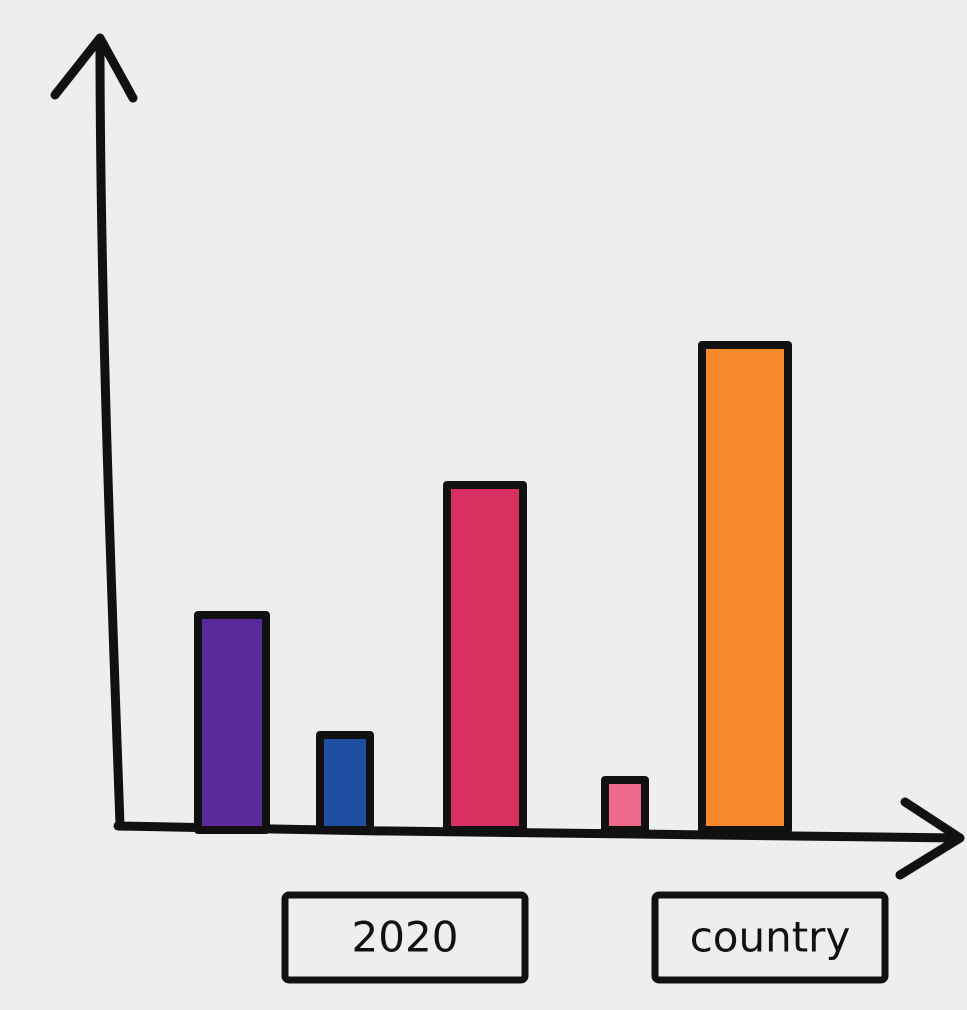 This screenshot has width=967, height=1010. I want to click on x-tick-label: country, so click(770, 937).